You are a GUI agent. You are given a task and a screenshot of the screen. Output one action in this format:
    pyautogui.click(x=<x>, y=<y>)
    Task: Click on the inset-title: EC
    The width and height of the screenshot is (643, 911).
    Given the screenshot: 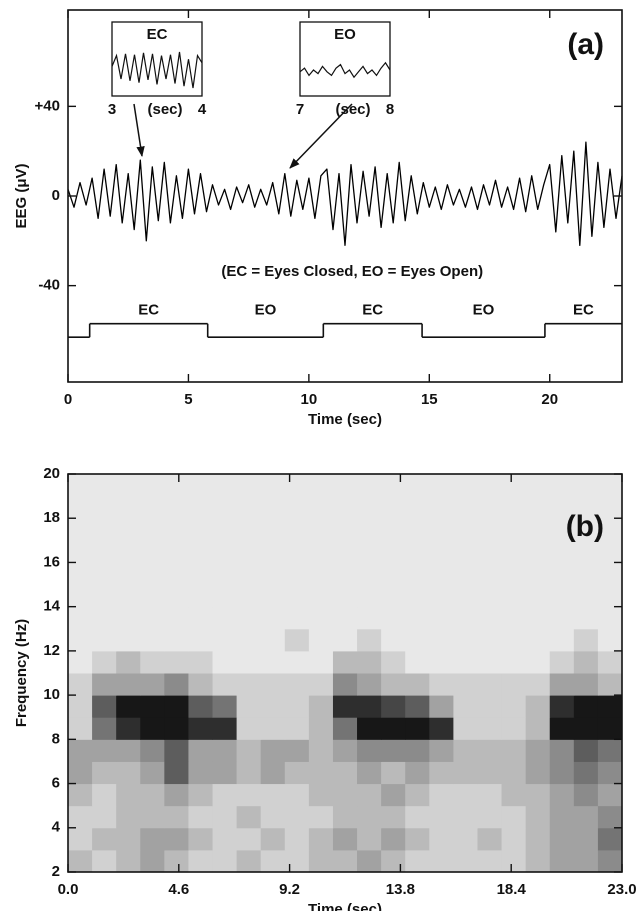 What is the action you would take?
    pyautogui.click(x=157, y=34)
    